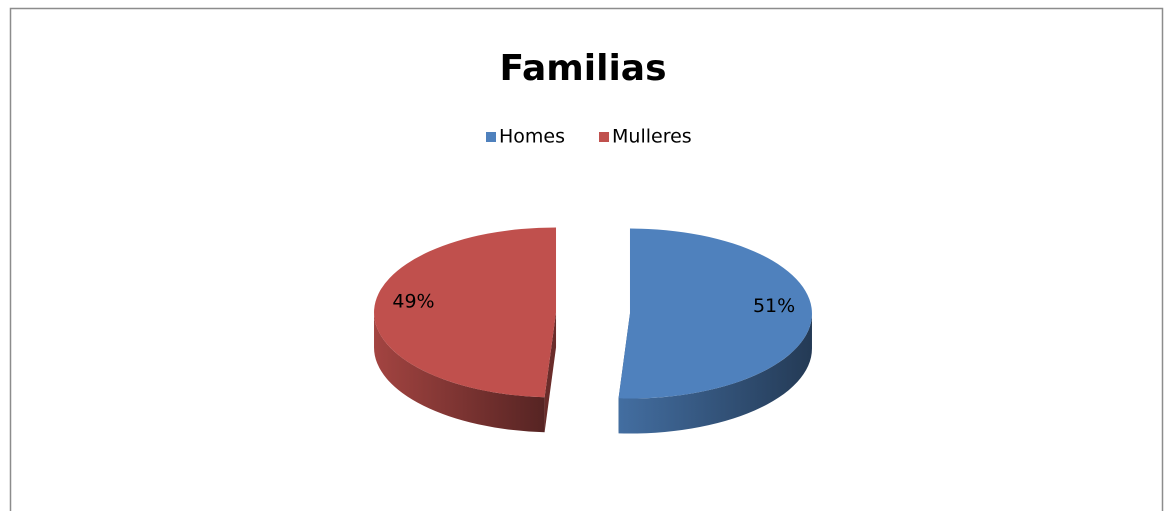 This screenshot has height=511, width=1171. Describe the element at coordinates (652, 137) in the screenshot. I see `legend-label: Mulleres` at that location.